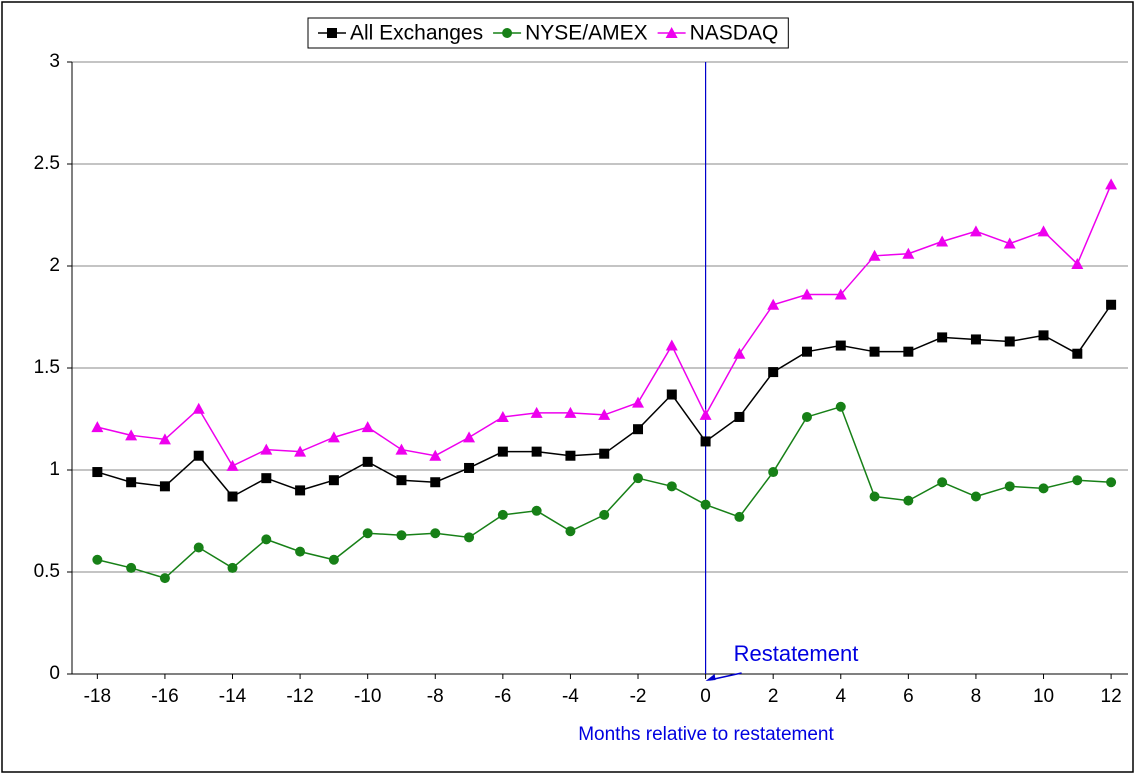  I want to click on x-tick-label: -10, so click(367, 696).